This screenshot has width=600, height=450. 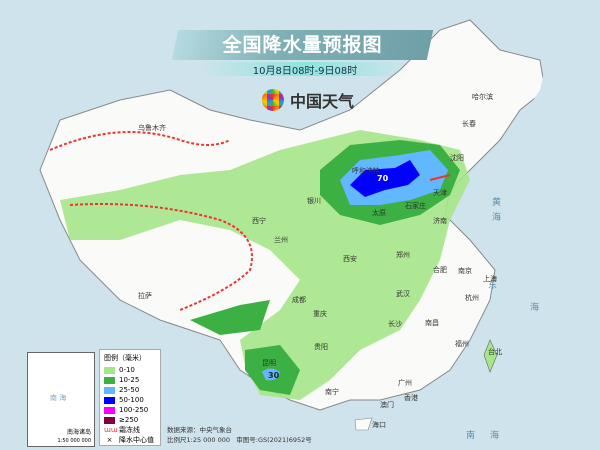 I want to click on city-label: 太原, so click(x=379, y=213).